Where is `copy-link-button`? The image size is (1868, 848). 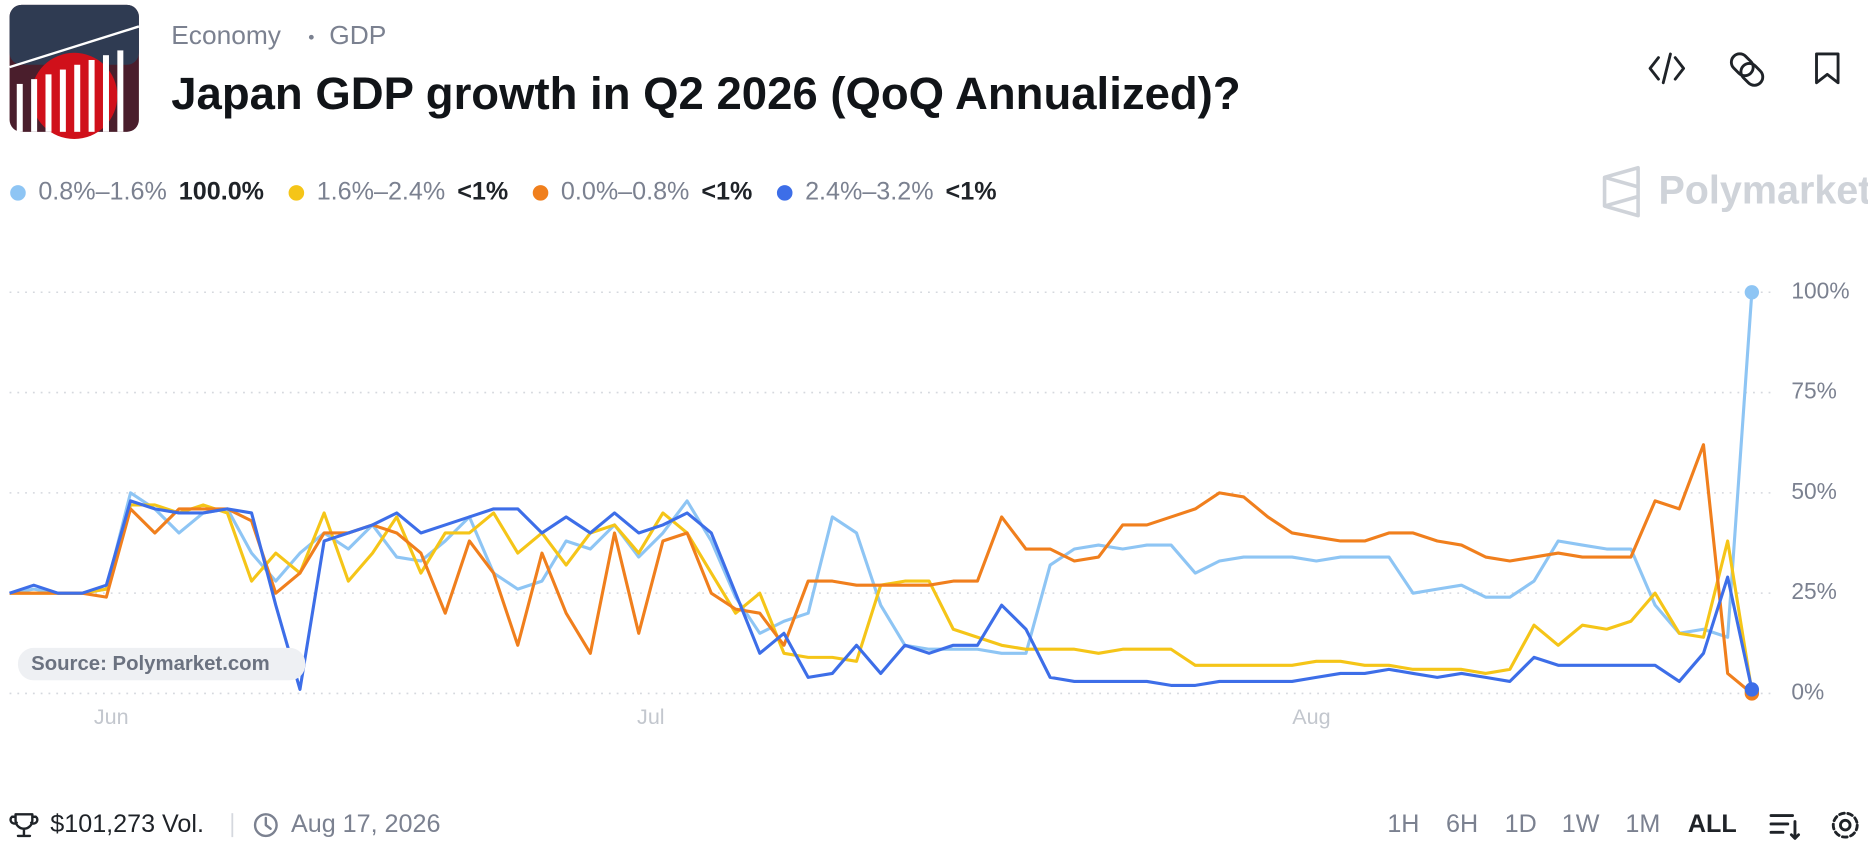 copy-link-button is located at coordinates (1747, 69).